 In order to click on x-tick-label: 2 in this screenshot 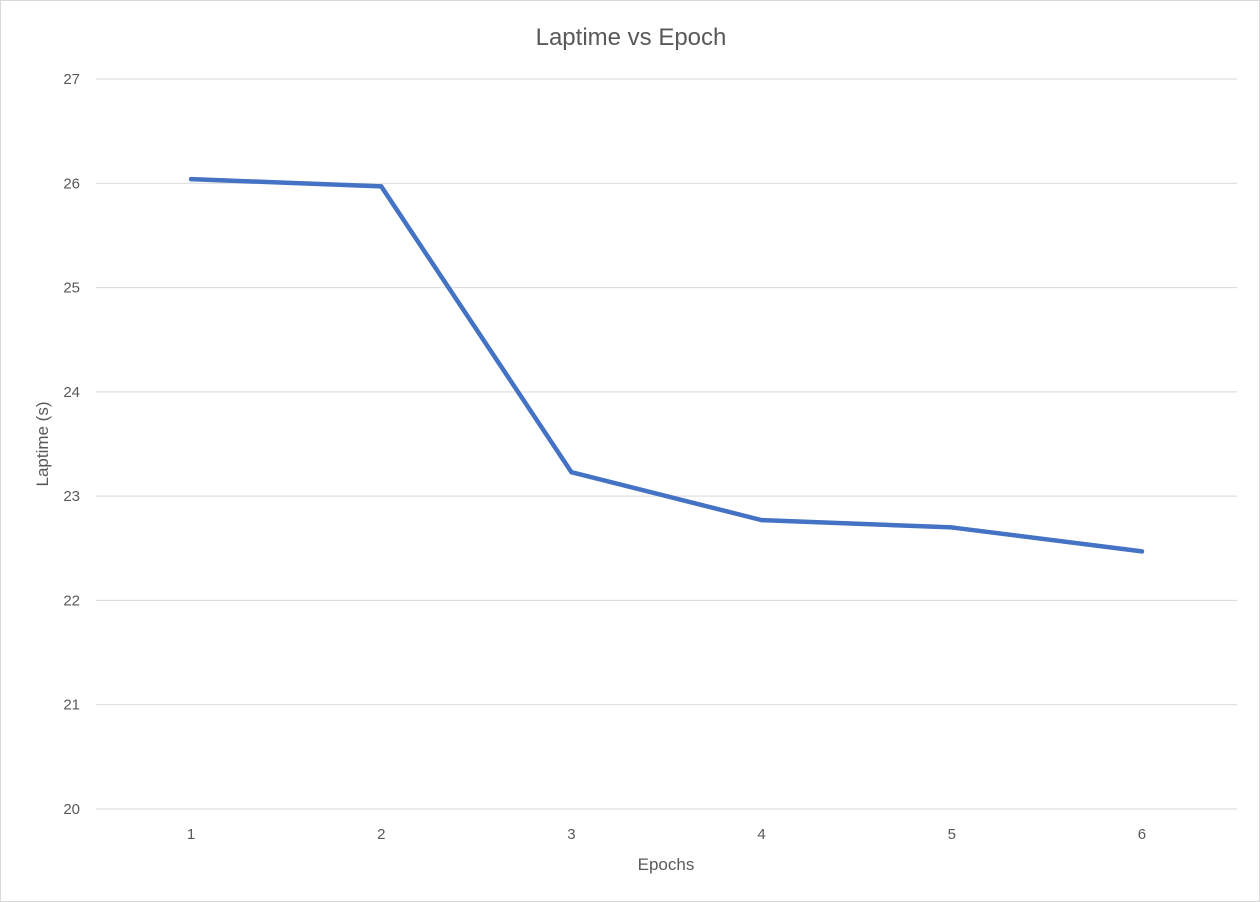, I will do `click(381, 834)`.